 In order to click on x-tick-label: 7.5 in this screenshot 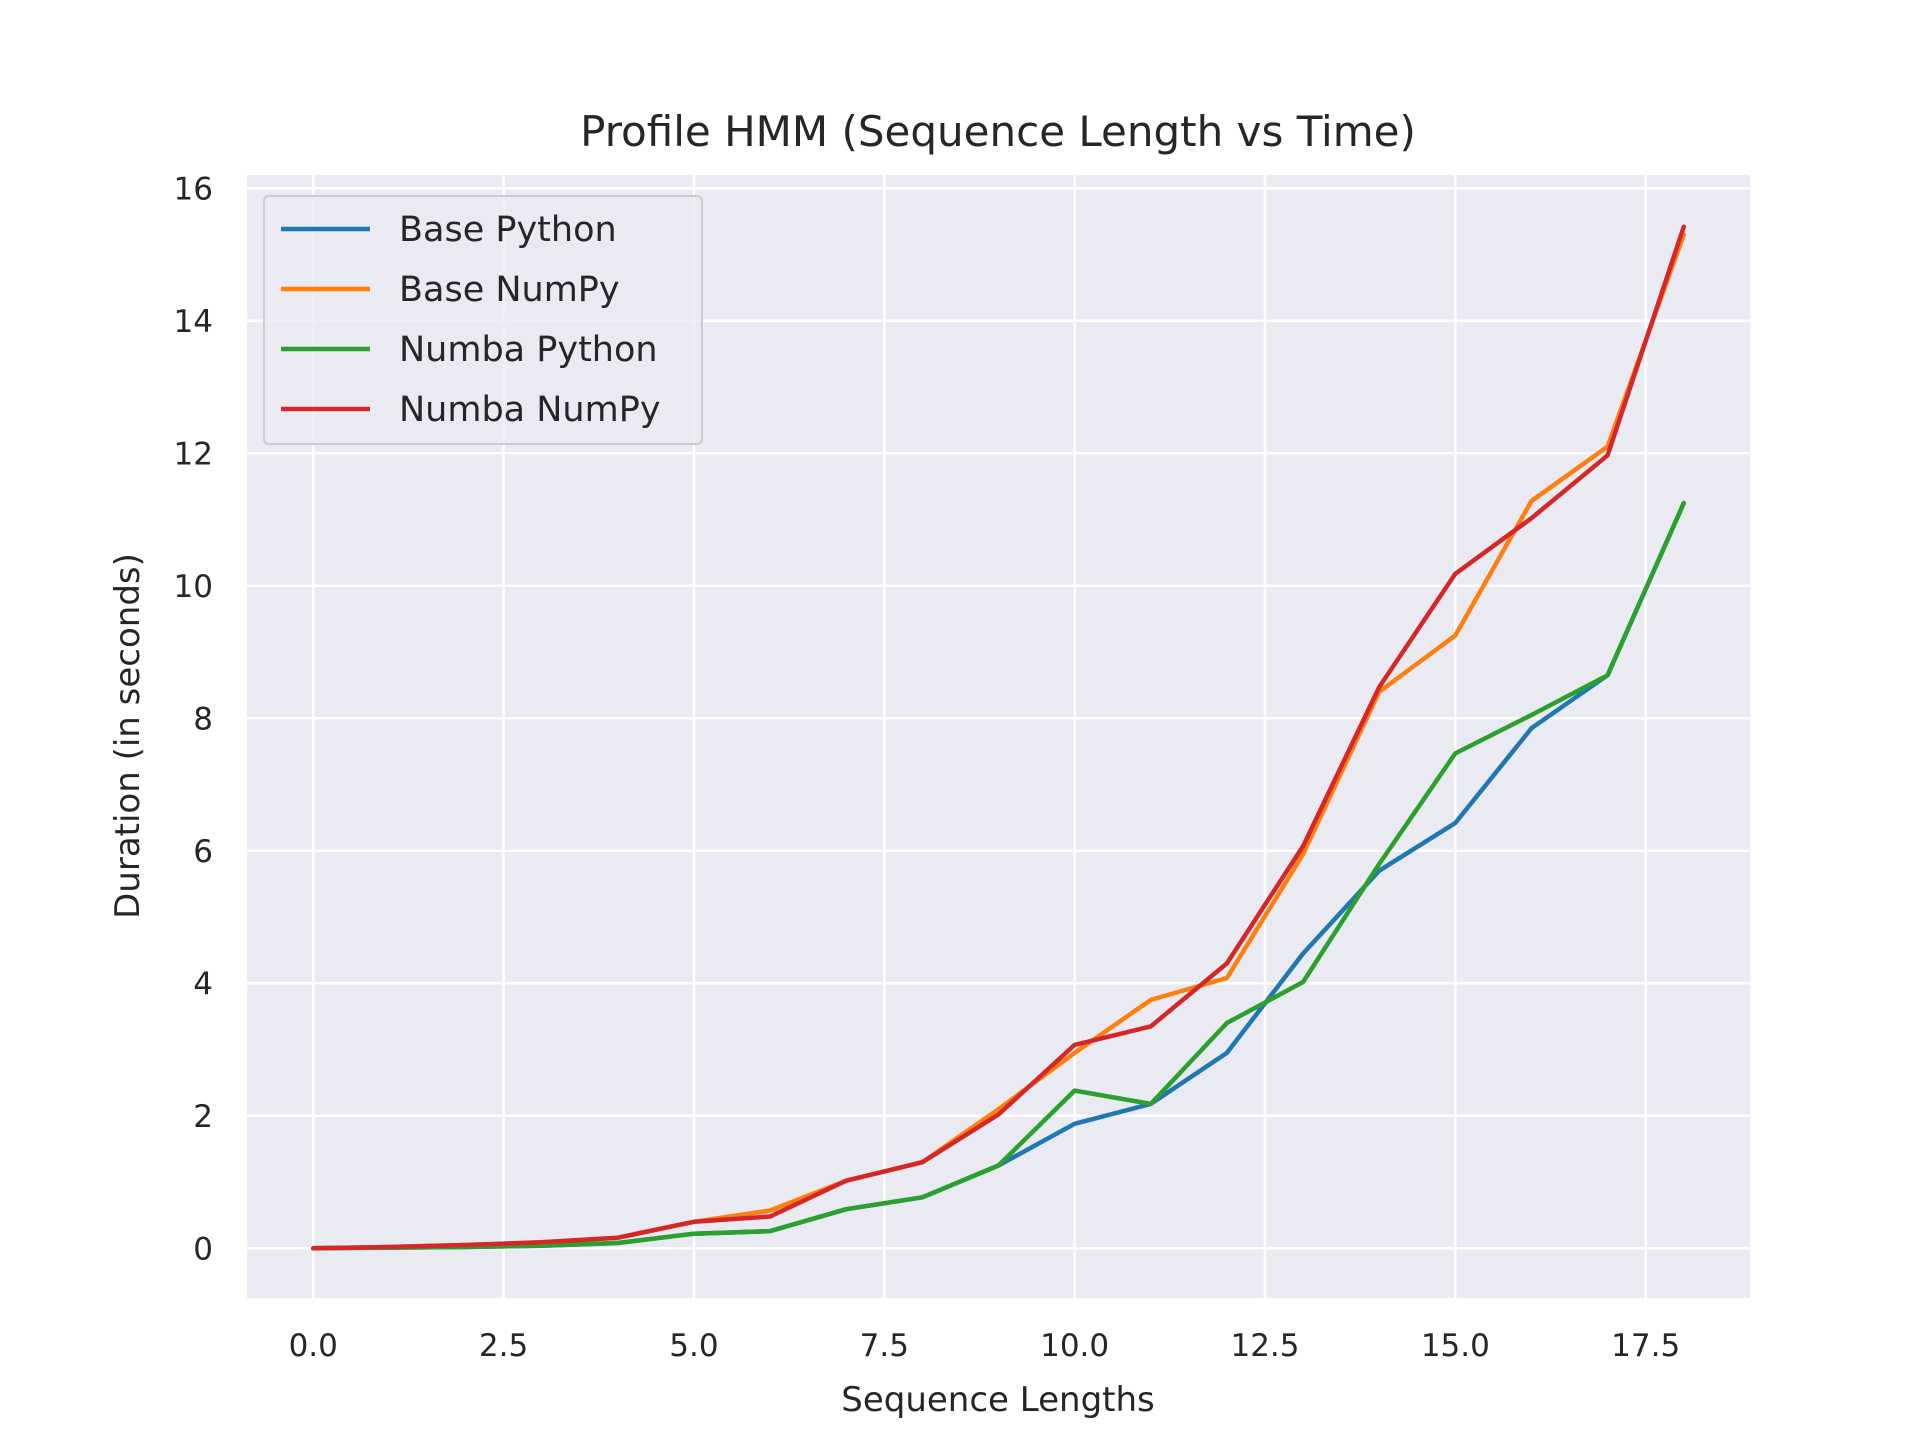, I will do `click(884, 1346)`.